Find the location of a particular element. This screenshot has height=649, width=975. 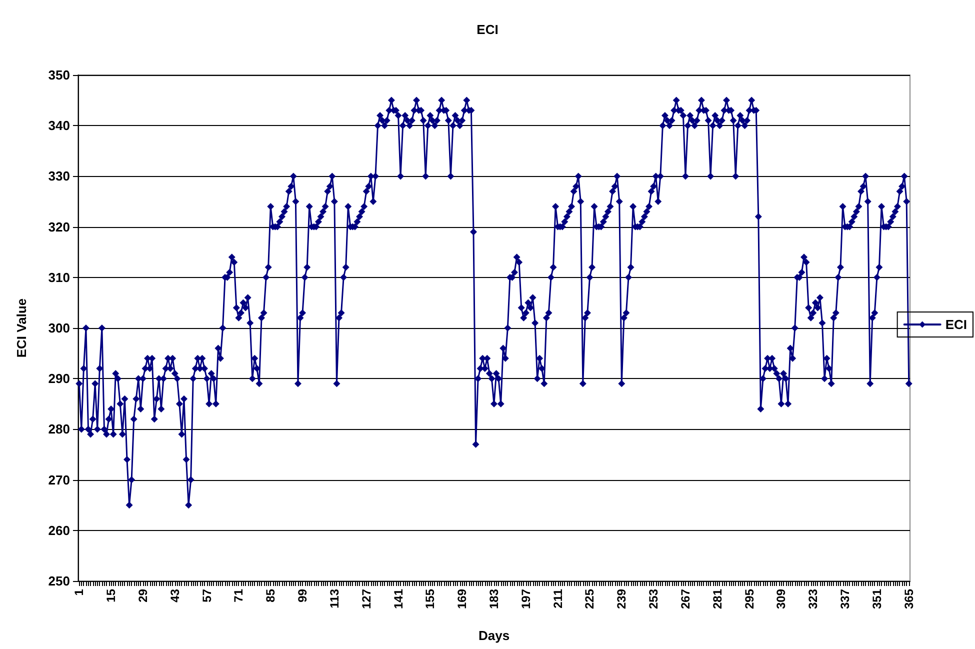

x-tick-label: 29 is located at coordinates (143, 595).